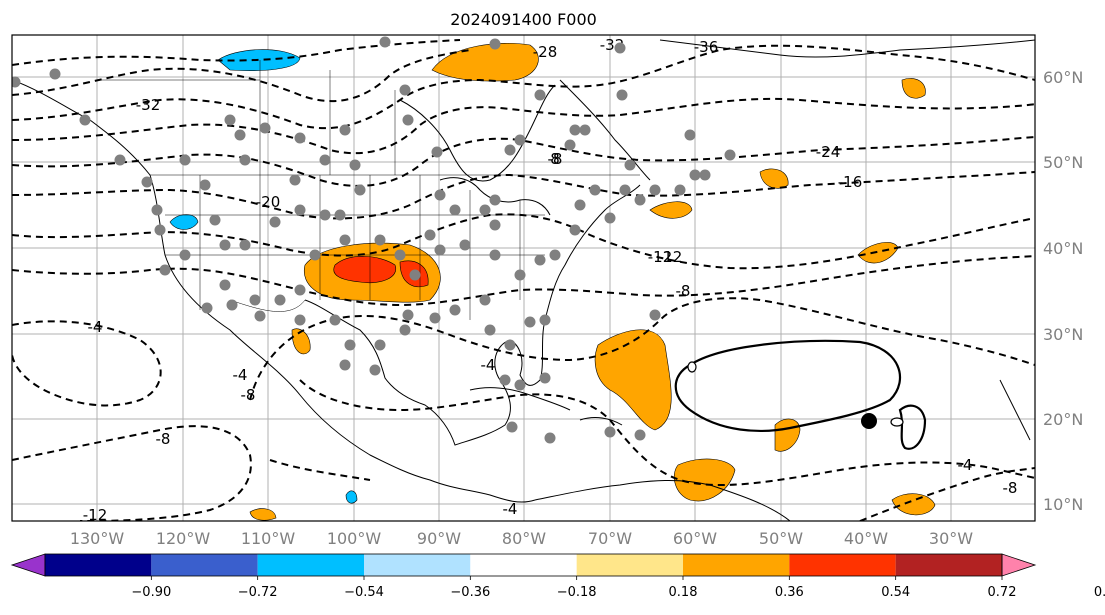 This screenshot has height=615, width=1105. Describe the element at coordinates (577, 592) in the screenshot. I see `colorbar-tick-label: −0.18` at that location.